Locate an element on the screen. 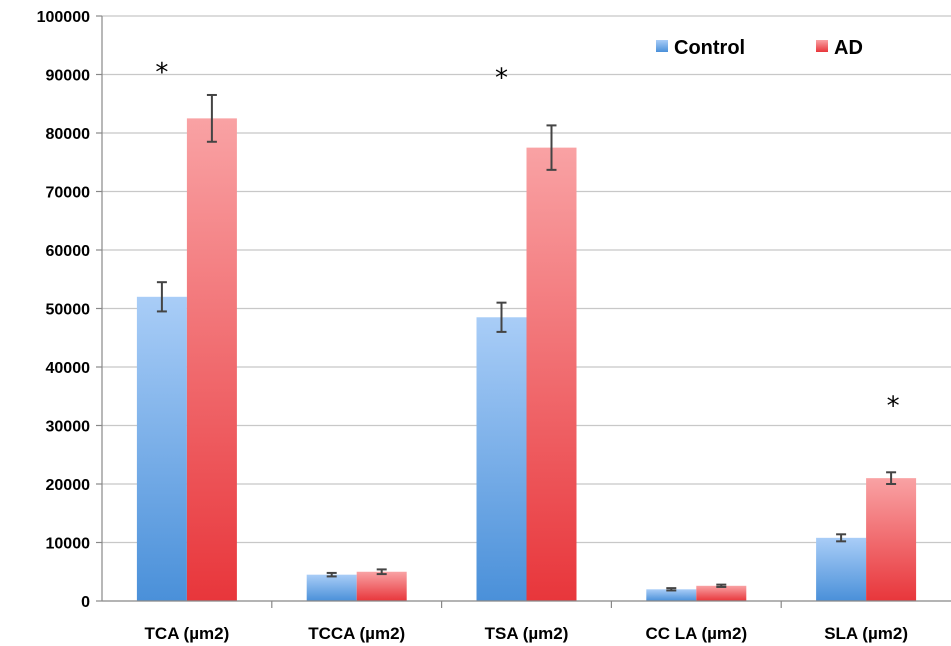  x-category-label: TSA (µm2) is located at coordinates (527, 633).